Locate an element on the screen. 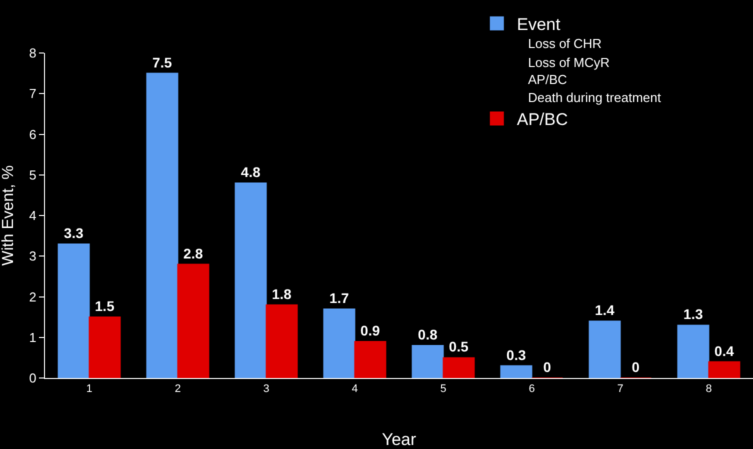 The height and width of the screenshot is (449, 753). annotation: Loss of MCyR is located at coordinates (569, 62).